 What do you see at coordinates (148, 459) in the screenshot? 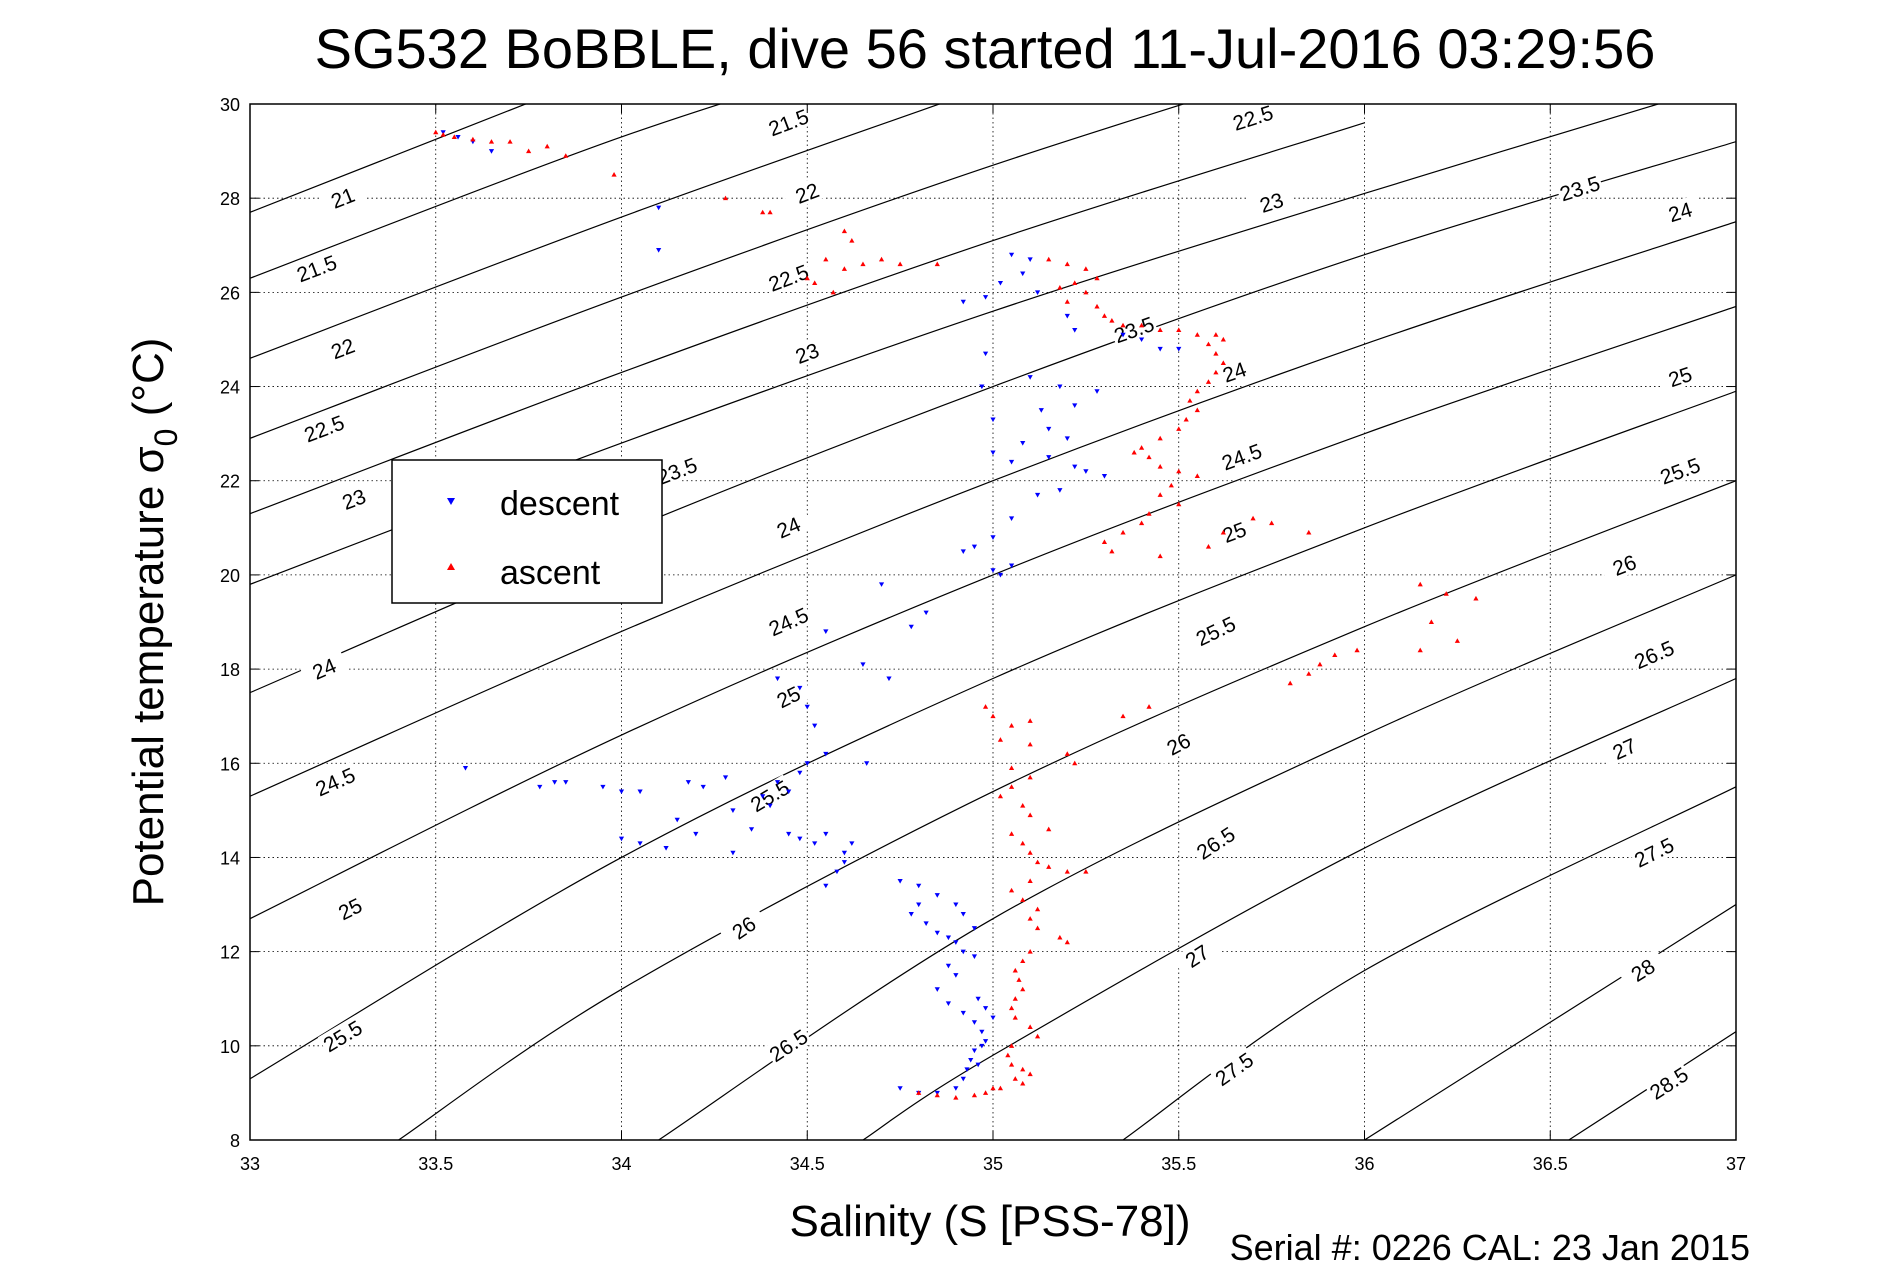
I see `y-axis-label-sigma: σ` at bounding box center [148, 459].